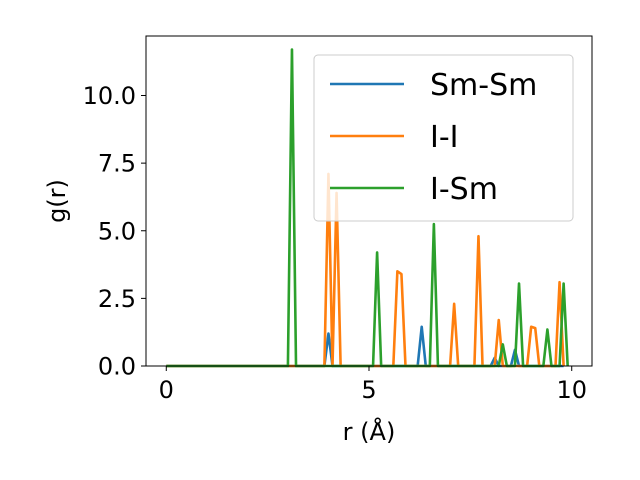 The image size is (640, 480). I want to click on y-tick-label: 7.5, so click(117, 164).